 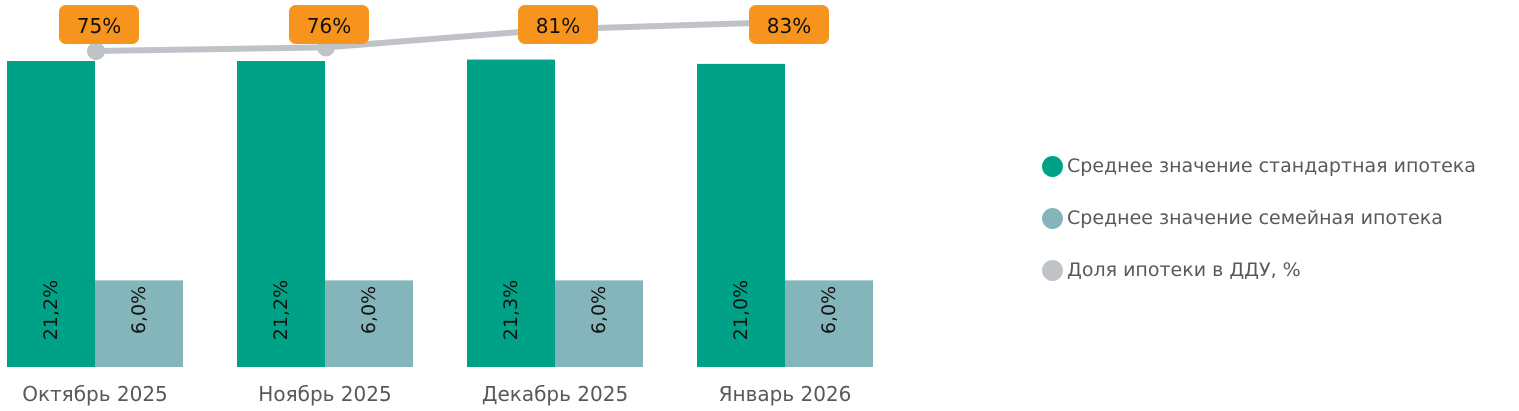 I want to click on legend-label: Доля ипотеки в ДДУ, %, so click(x=1184, y=270).